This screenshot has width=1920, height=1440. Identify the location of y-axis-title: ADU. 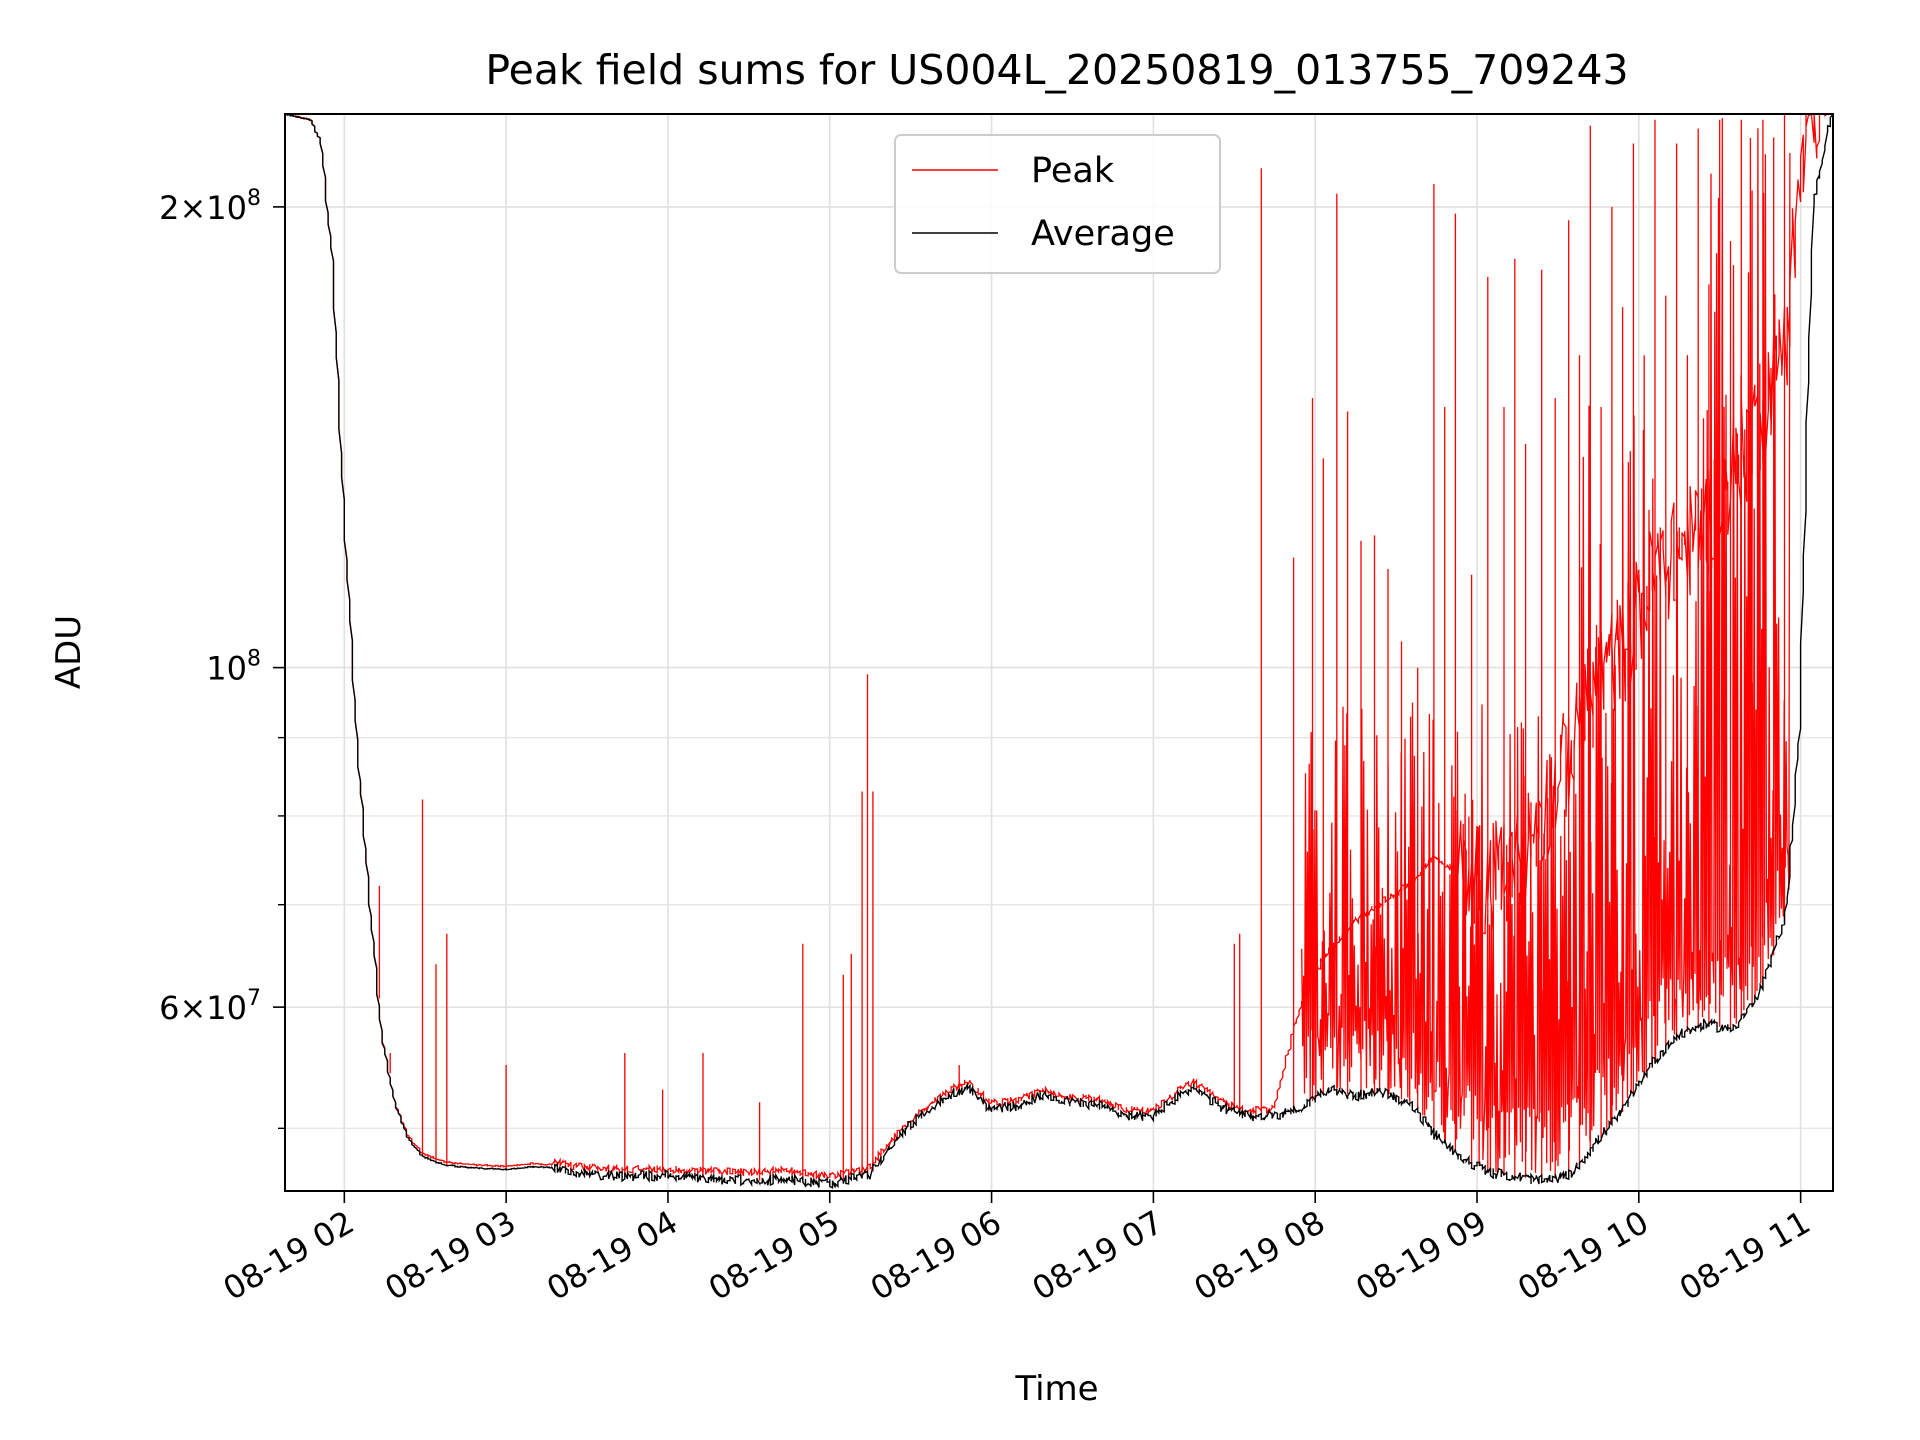
(69, 652).